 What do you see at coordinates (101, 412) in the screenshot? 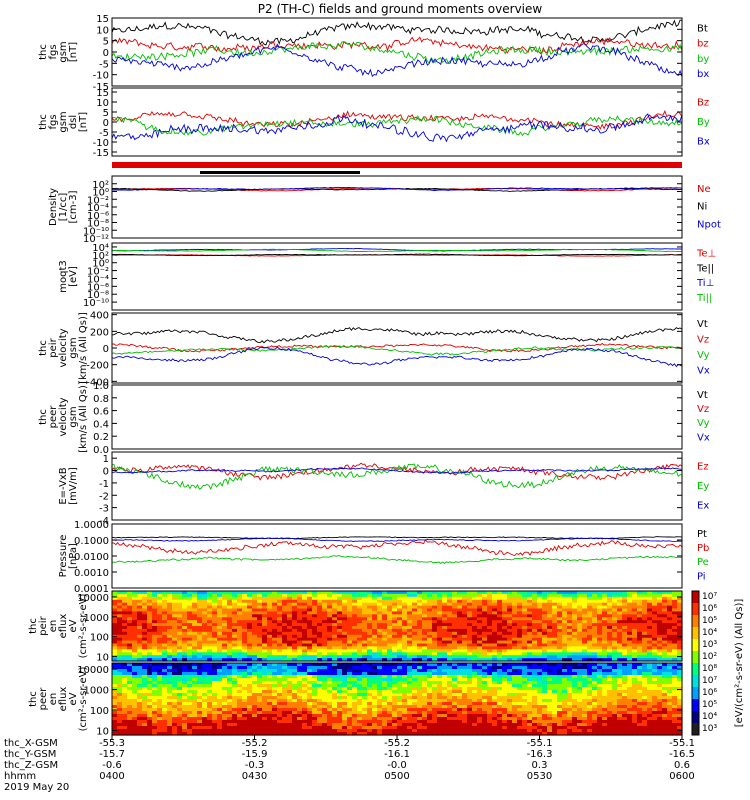
I see `y-tick-label: 0.6` at bounding box center [101, 412].